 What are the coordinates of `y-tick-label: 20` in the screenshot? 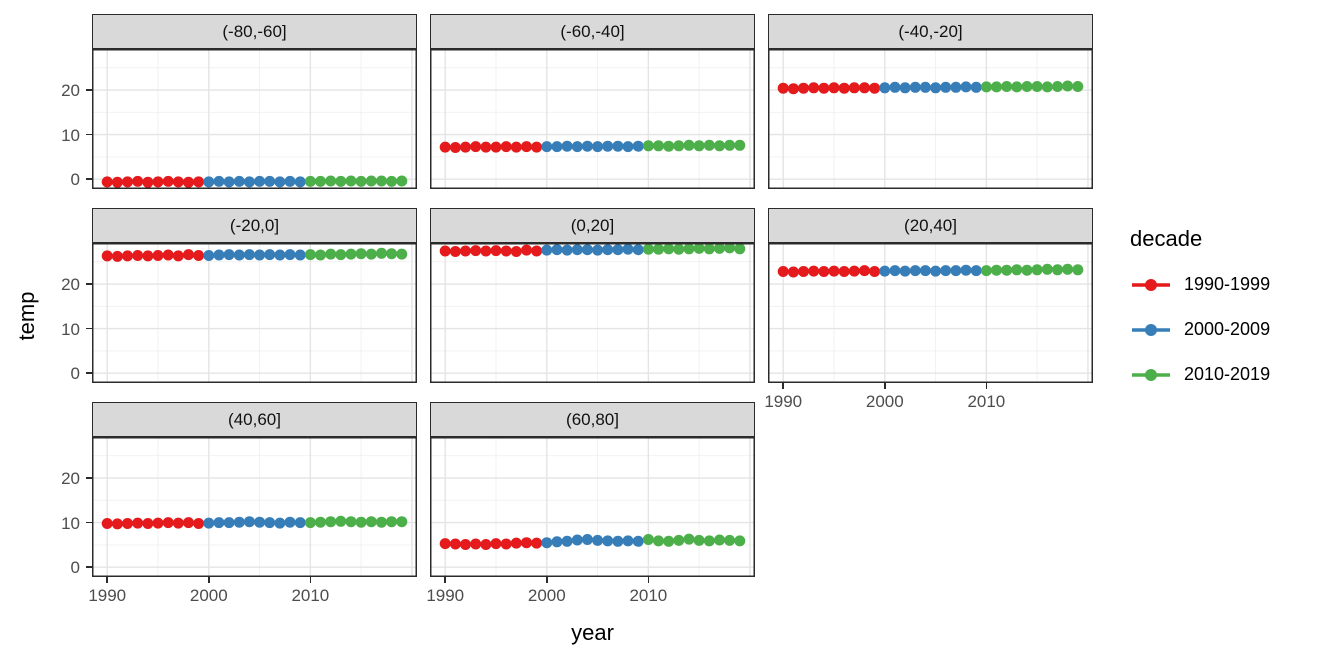 It's located at (70, 479).